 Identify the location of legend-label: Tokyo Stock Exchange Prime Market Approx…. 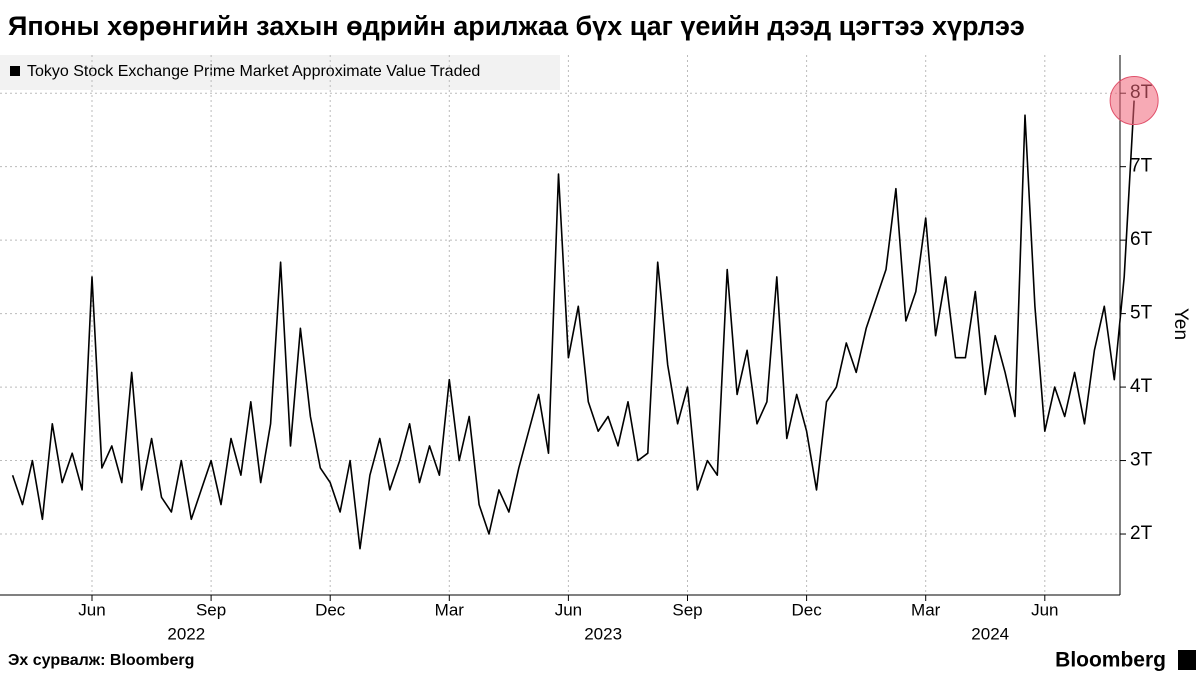
(253, 71).